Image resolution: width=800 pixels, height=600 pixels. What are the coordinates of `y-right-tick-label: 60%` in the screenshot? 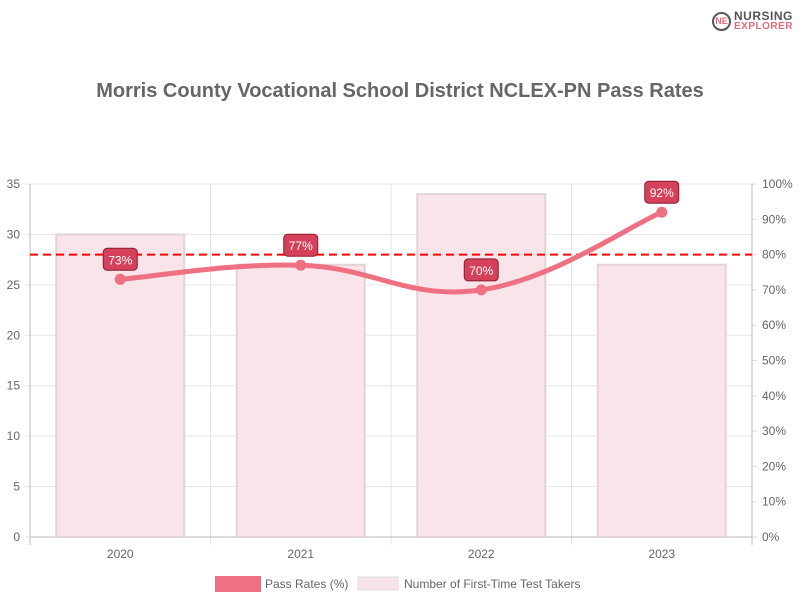 It's located at (774, 325).